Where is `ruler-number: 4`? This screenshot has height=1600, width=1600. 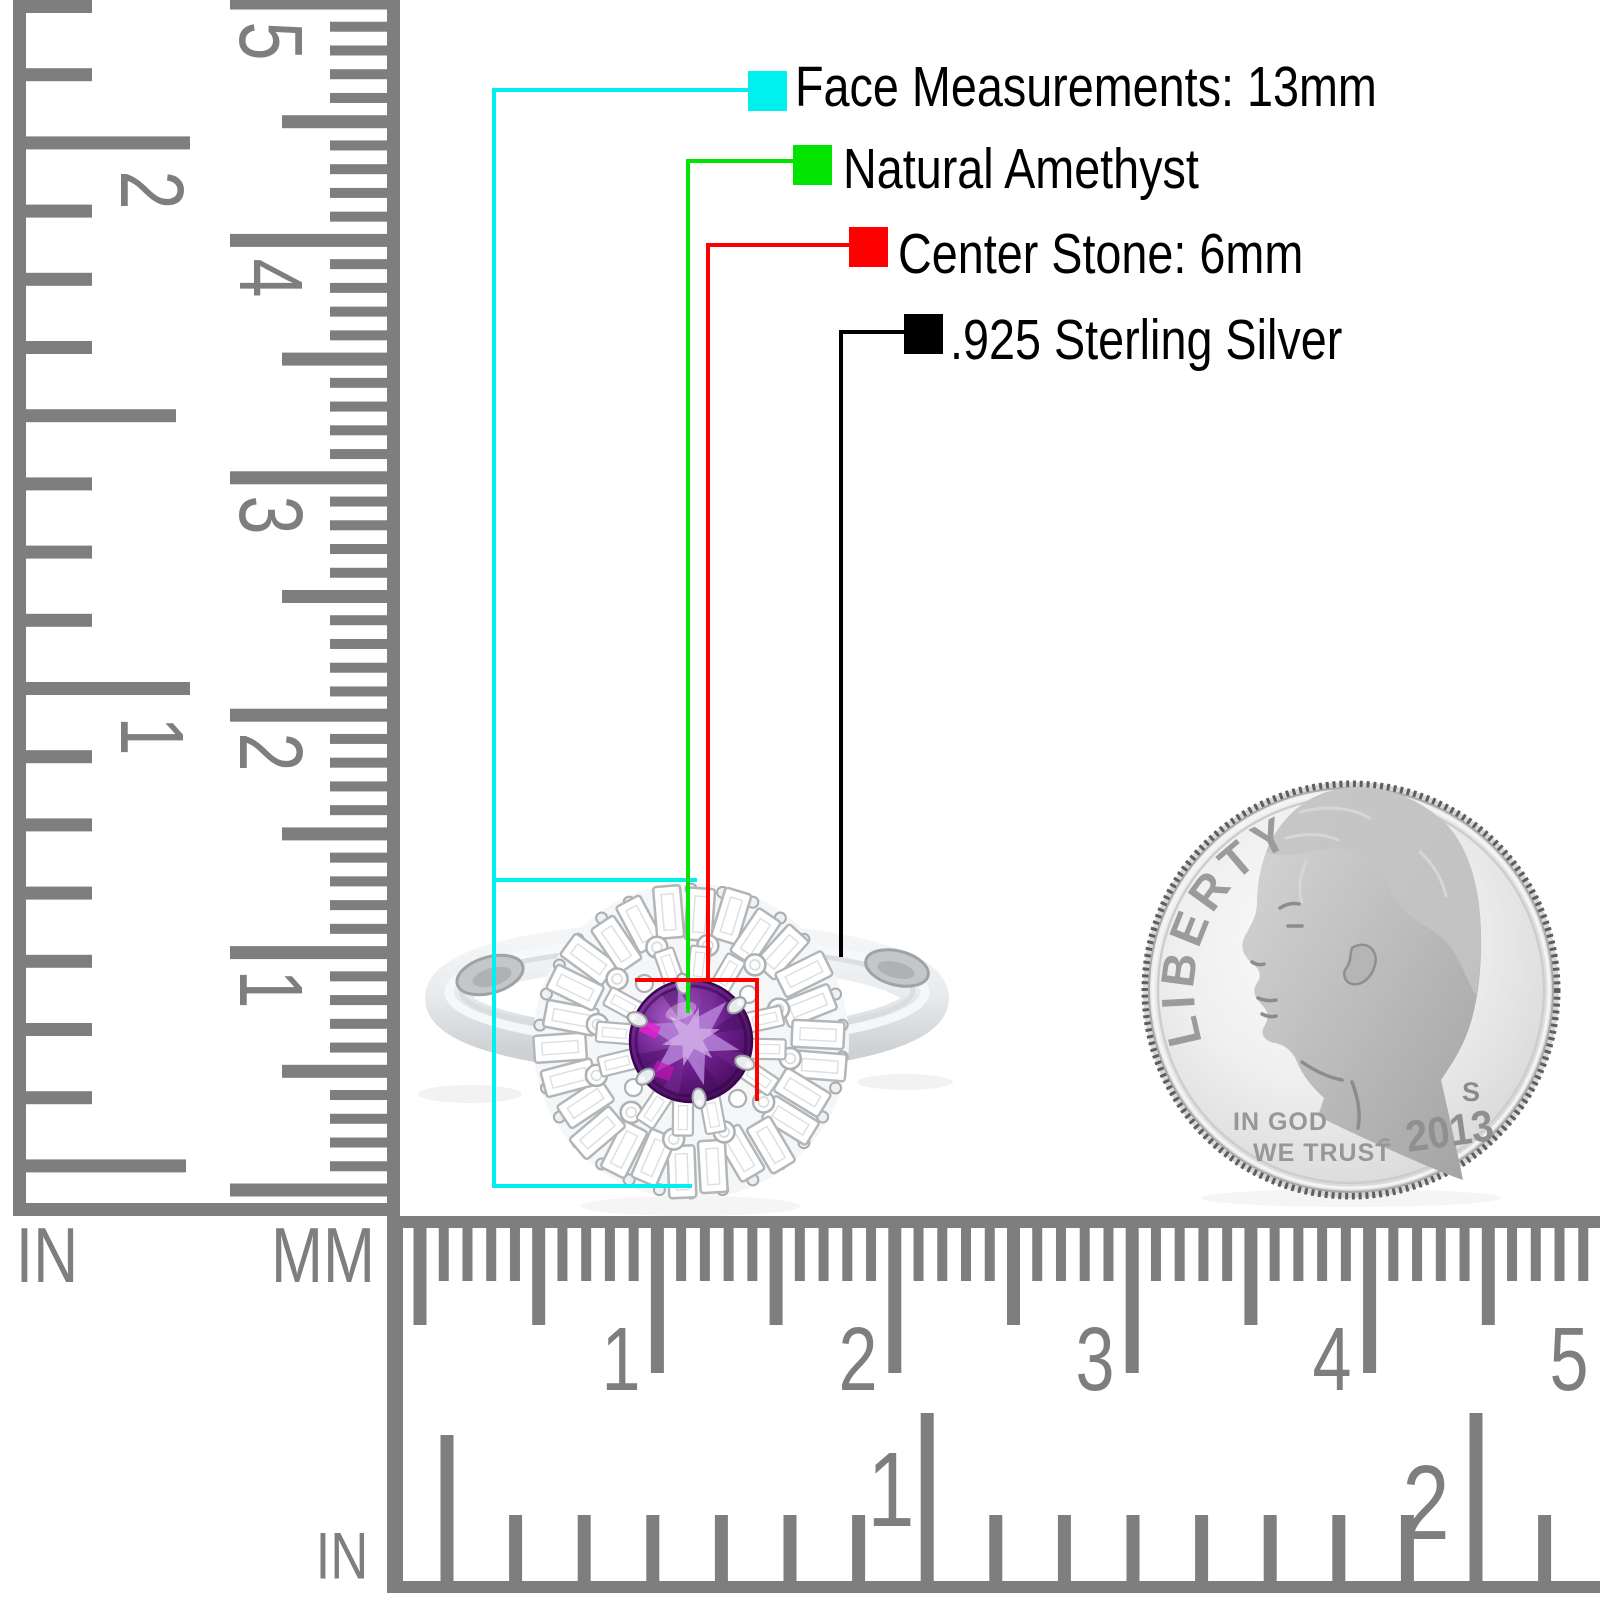 ruler-number: 4 is located at coordinates (270, 277).